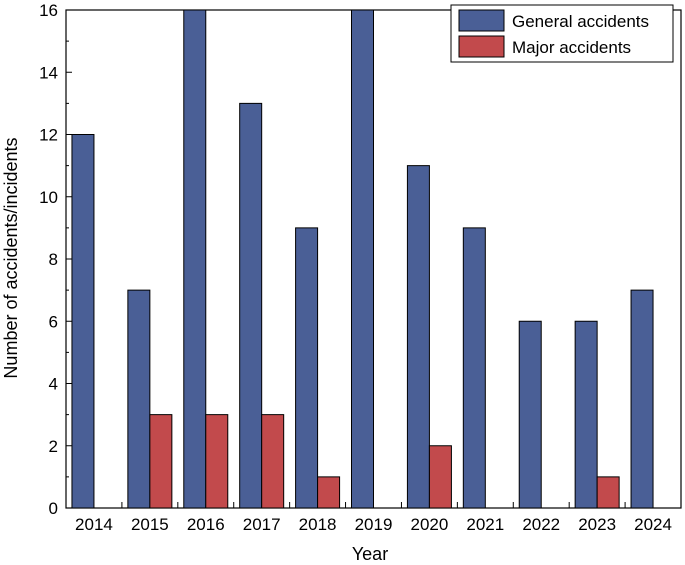  What do you see at coordinates (608, 492) in the screenshot?
I see `bar-major-accidents-2023` at bounding box center [608, 492].